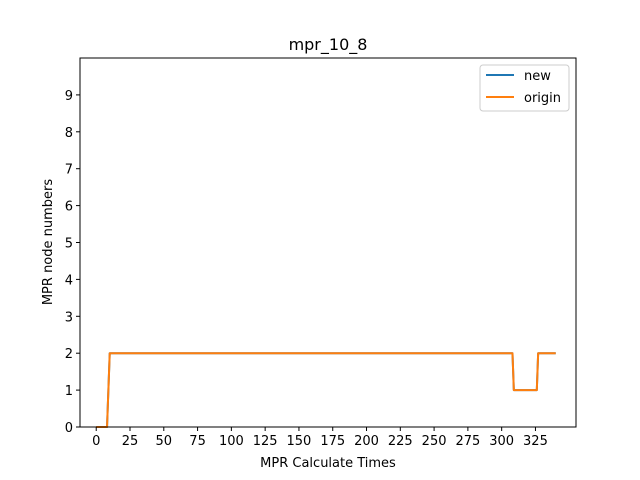 This screenshot has width=640, height=480. I want to click on y-axis-ticks: 0 1 2 3 4 5 6 7 8 9, so click(72, 262).